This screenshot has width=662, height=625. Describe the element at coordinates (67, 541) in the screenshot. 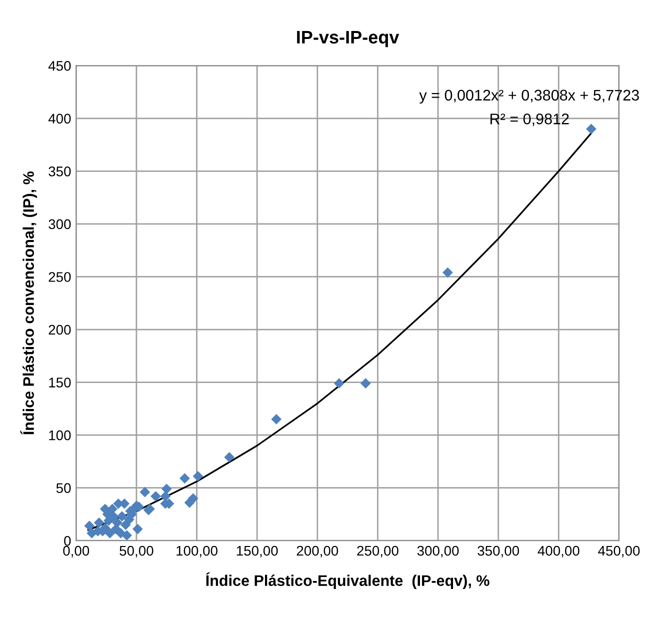

I see `y-tick-label: 0` at that location.